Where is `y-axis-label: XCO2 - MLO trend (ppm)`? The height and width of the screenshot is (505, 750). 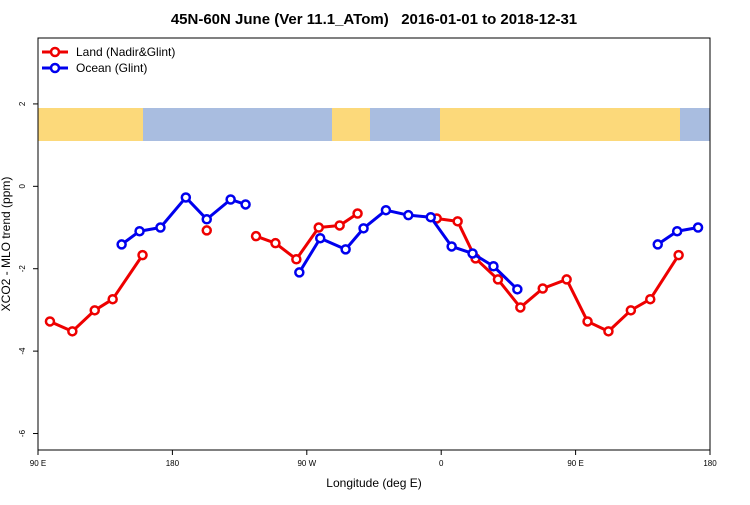
y-axis-label: XCO2 - MLO trend (ppm) is located at coordinates (6, 244).